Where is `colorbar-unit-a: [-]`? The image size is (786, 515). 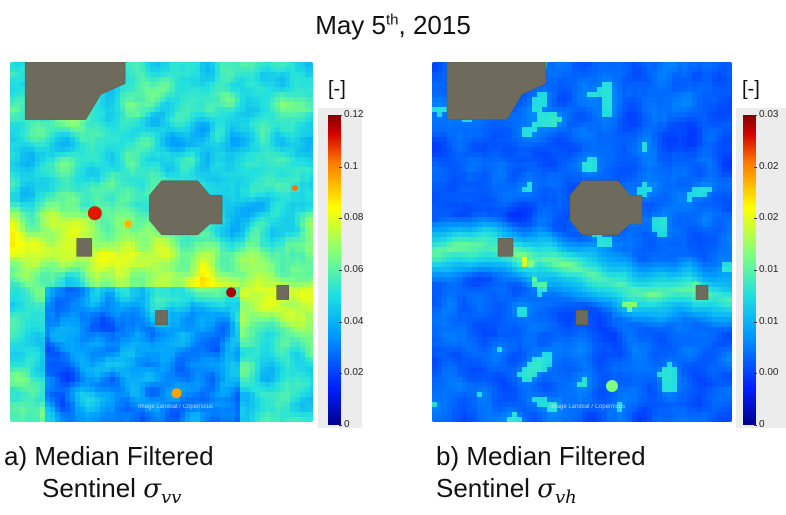 colorbar-unit-a: [-] is located at coordinates (337, 89).